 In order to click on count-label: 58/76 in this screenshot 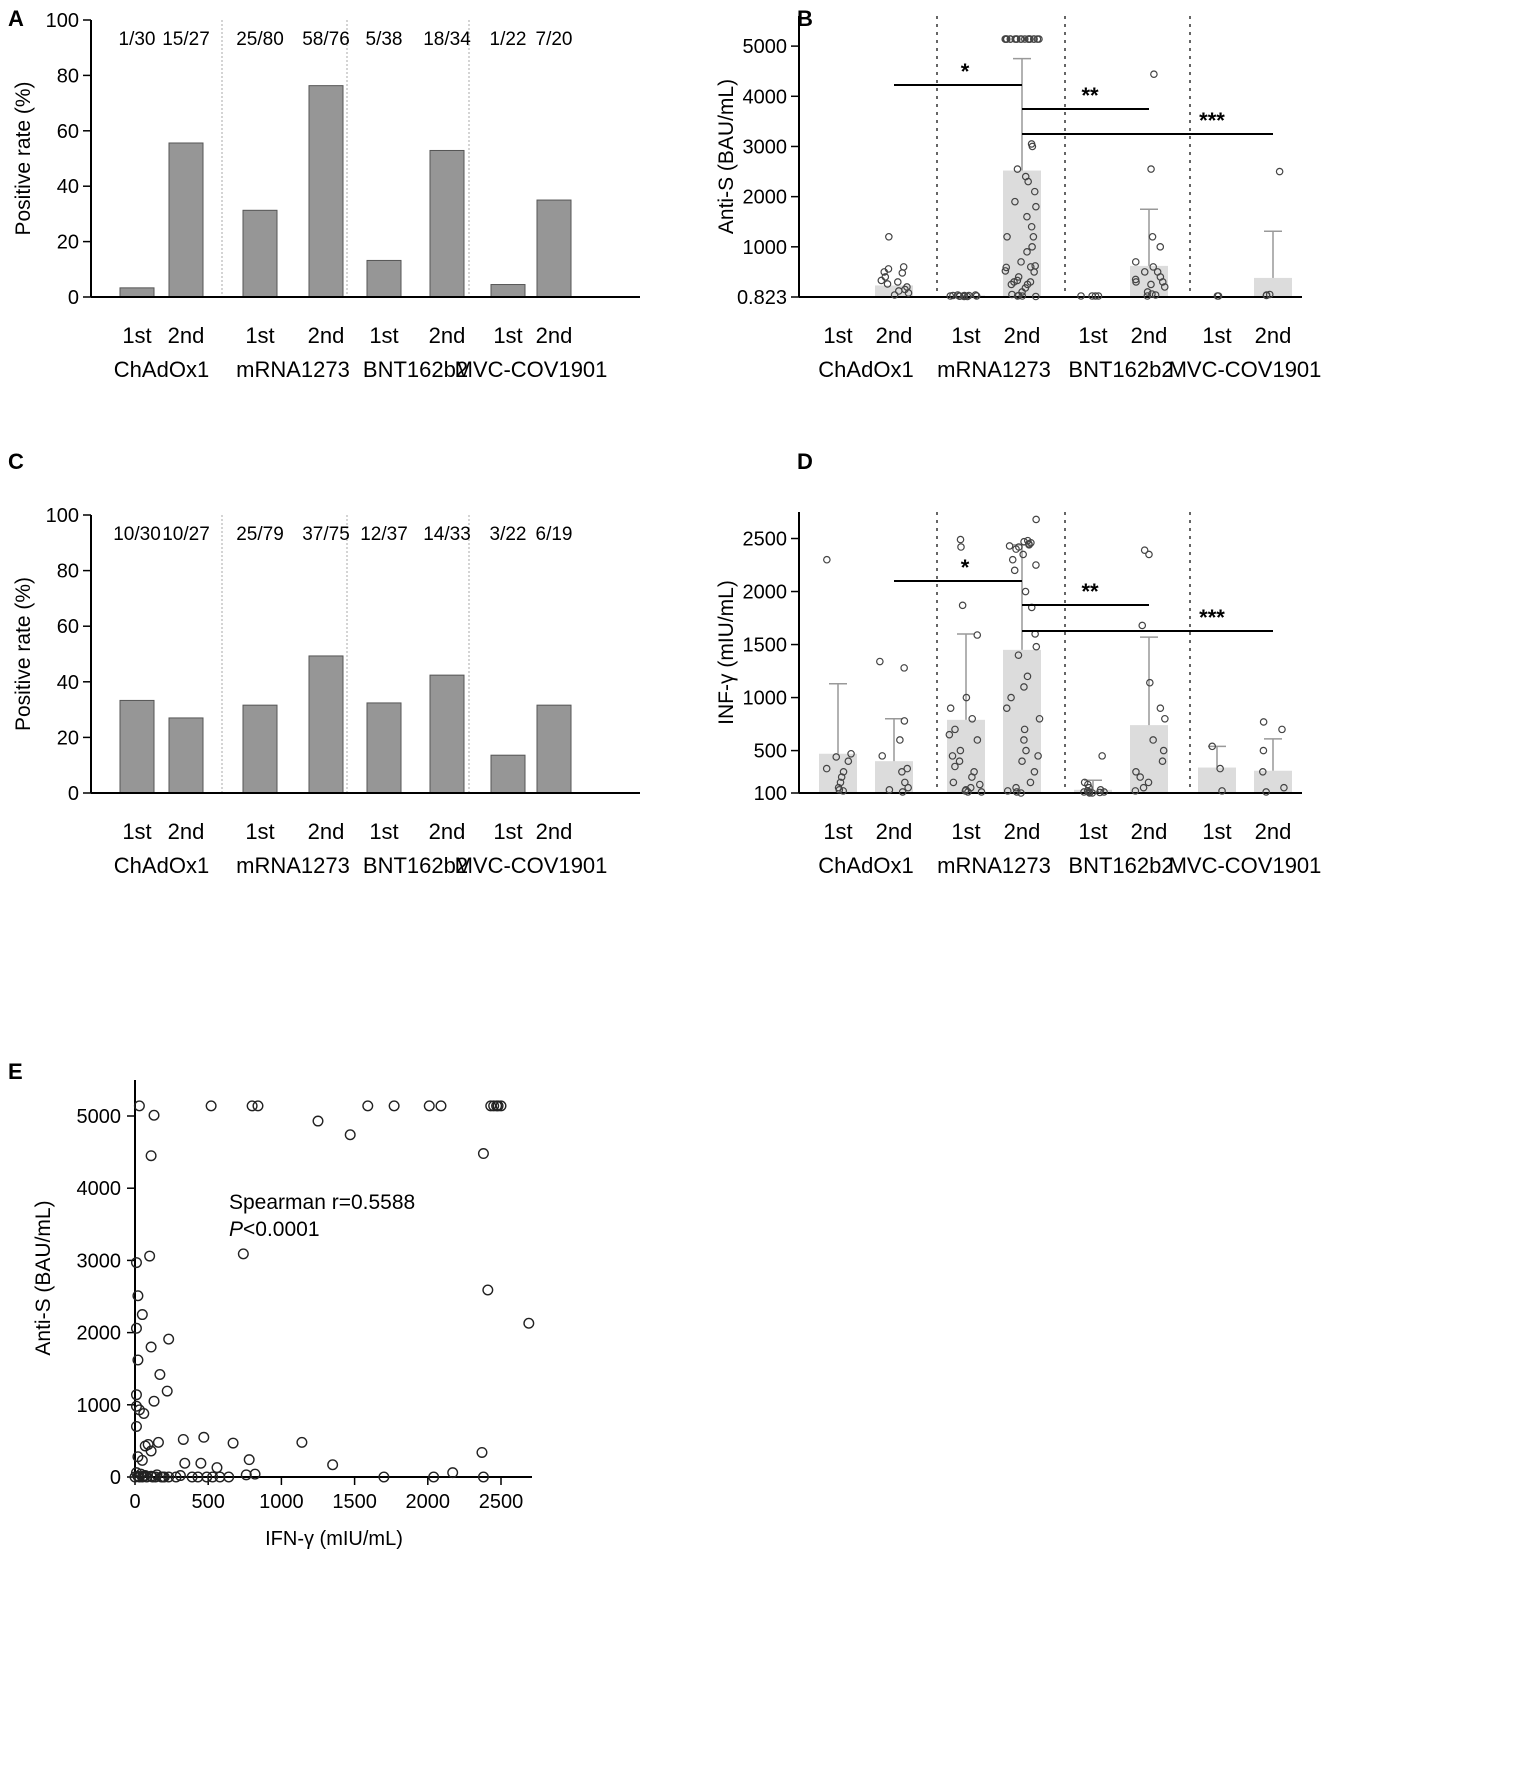, I will do `click(326, 39)`.